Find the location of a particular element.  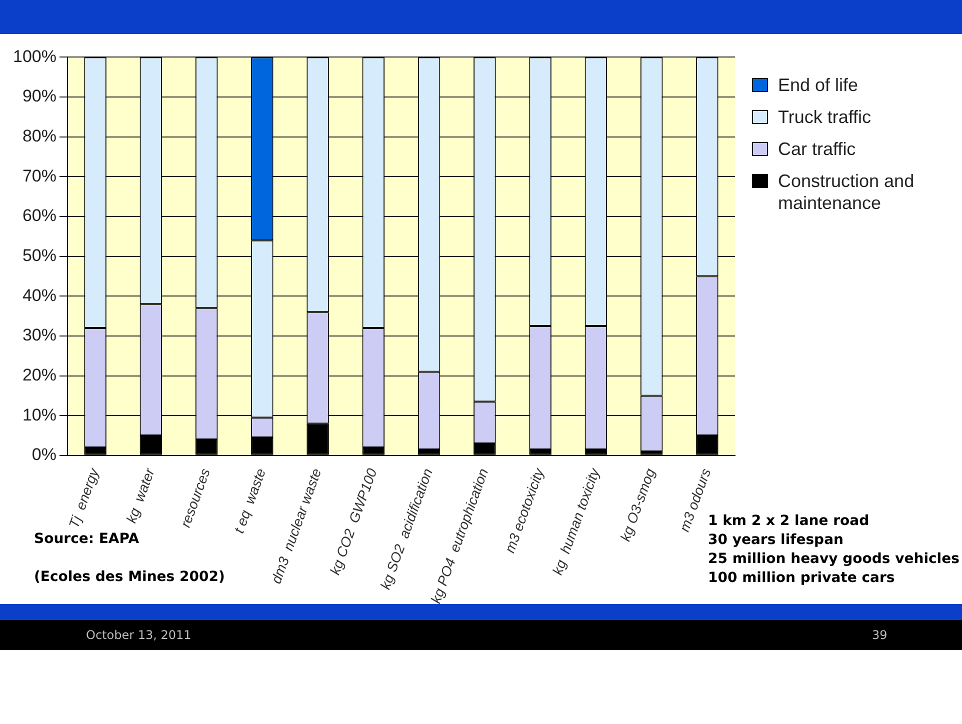

y-tick-label: 100% is located at coordinates (34, 56).